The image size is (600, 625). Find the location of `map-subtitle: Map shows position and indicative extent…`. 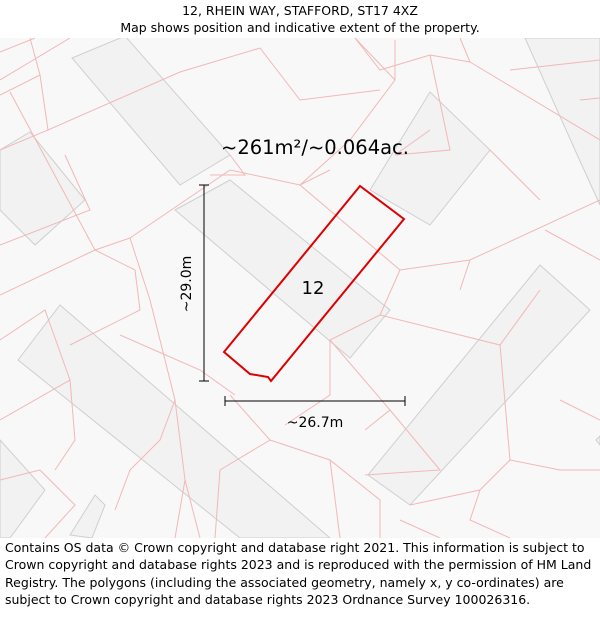

map-subtitle: Map shows position and indicative extent… is located at coordinates (300, 27).